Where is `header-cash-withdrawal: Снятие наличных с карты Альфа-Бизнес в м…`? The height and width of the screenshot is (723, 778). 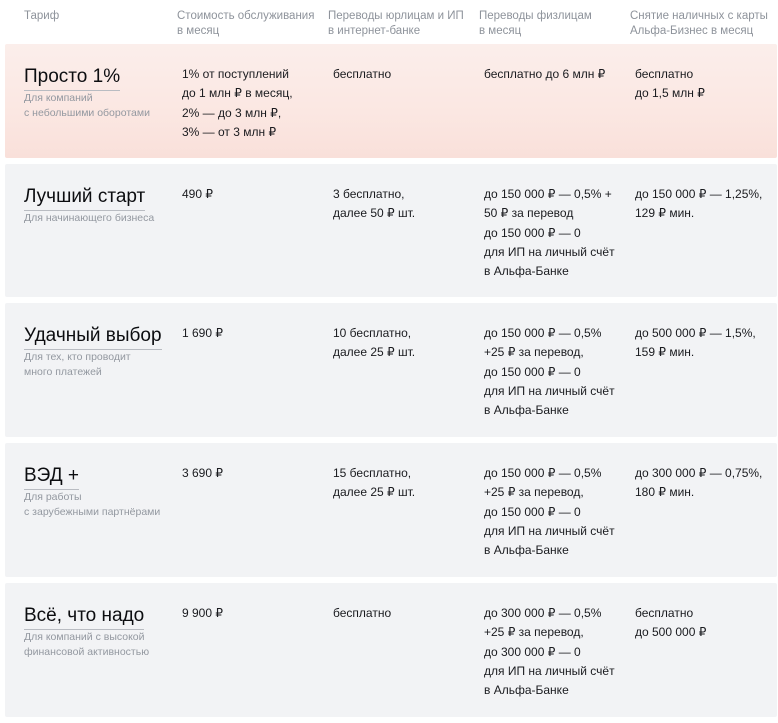
header-cash-withdrawal: Снятие наличных с карты Альфа-Бизнес в м… is located at coordinates (699, 23).